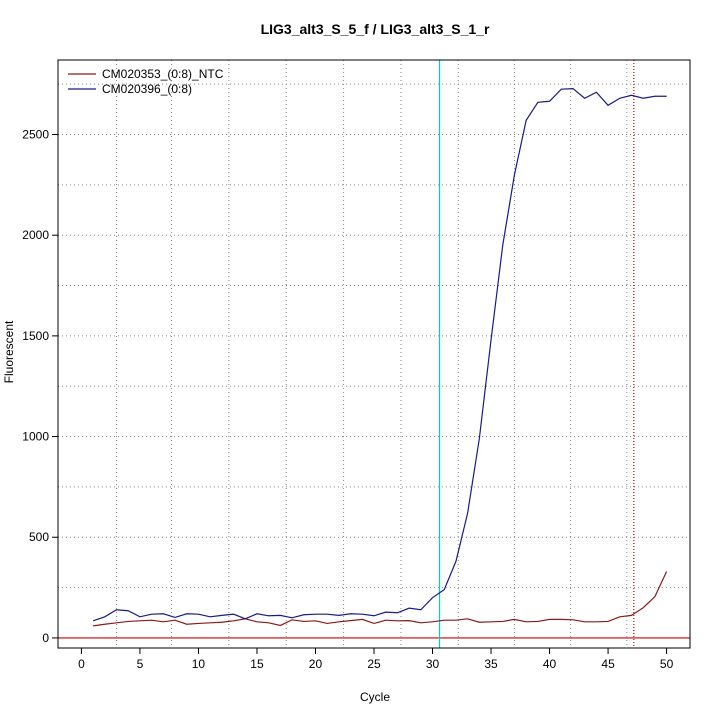  What do you see at coordinates (140, 664) in the screenshot?
I see `x-tick-label: 5` at bounding box center [140, 664].